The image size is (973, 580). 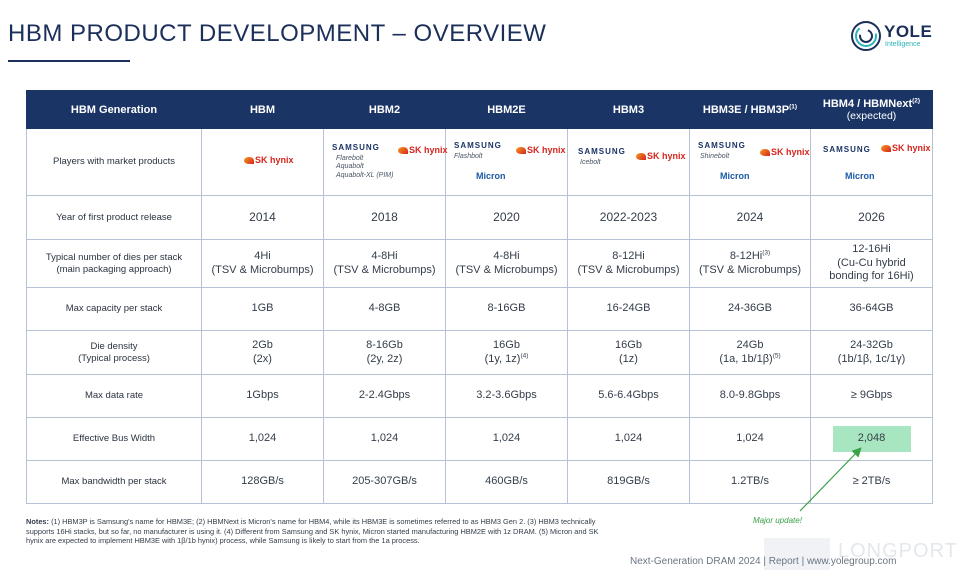 What do you see at coordinates (384, 396) in the screenshot?
I see `data-rate-cell: 2-2.4Gbps` at bounding box center [384, 396].